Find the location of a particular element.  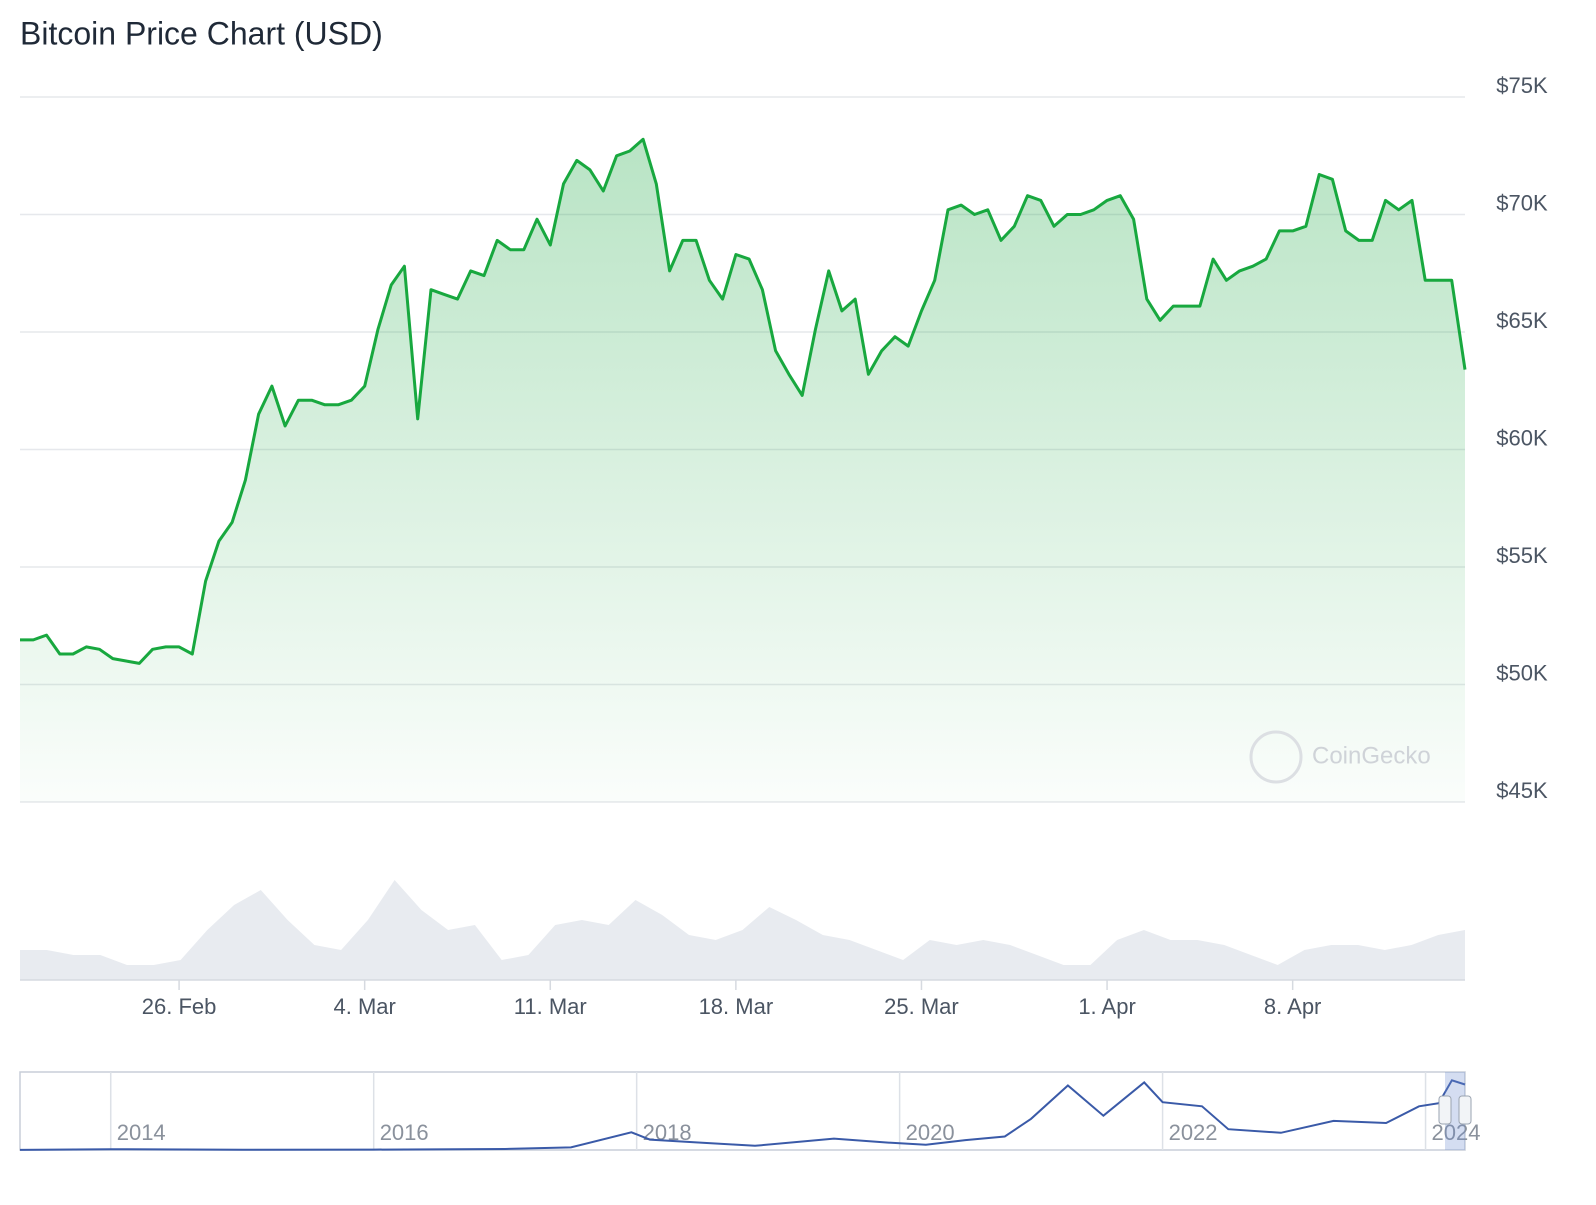

x-tick-label: 11. Mar is located at coordinates (550, 1006).